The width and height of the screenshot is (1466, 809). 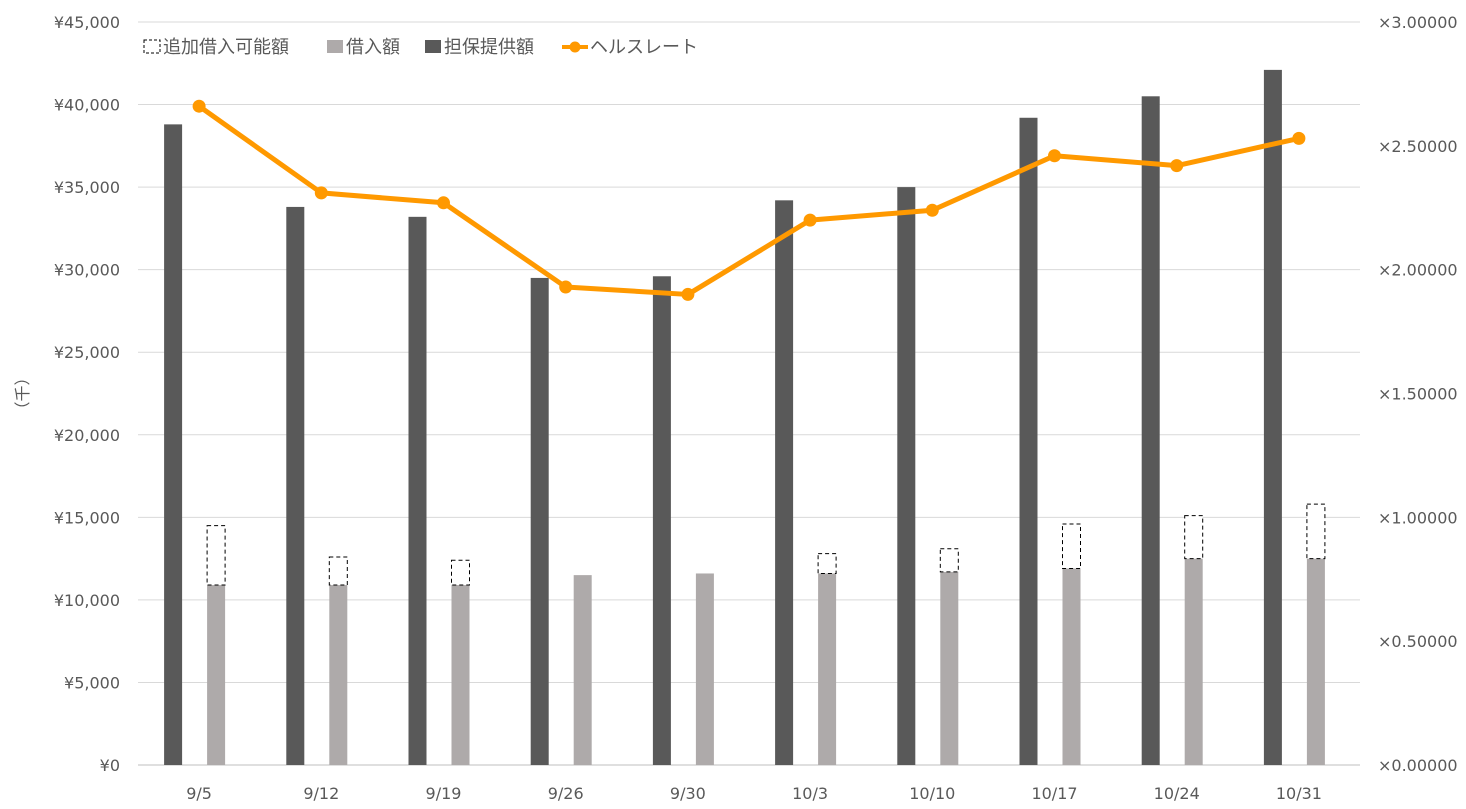 What do you see at coordinates (87, 517) in the screenshot?
I see `y-tick-label: ¥15,000` at bounding box center [87, 517].